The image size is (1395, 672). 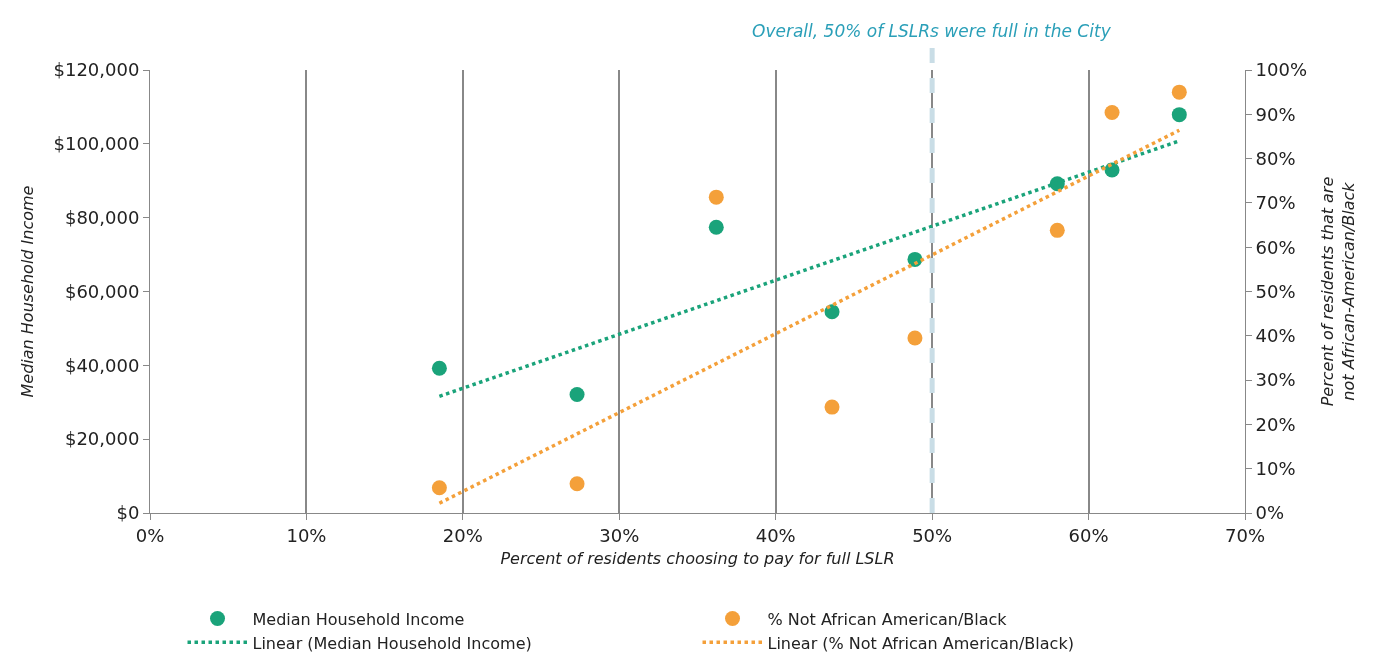 I want to click on y2-tick-label: 10%, so click(x=1275, y=468).